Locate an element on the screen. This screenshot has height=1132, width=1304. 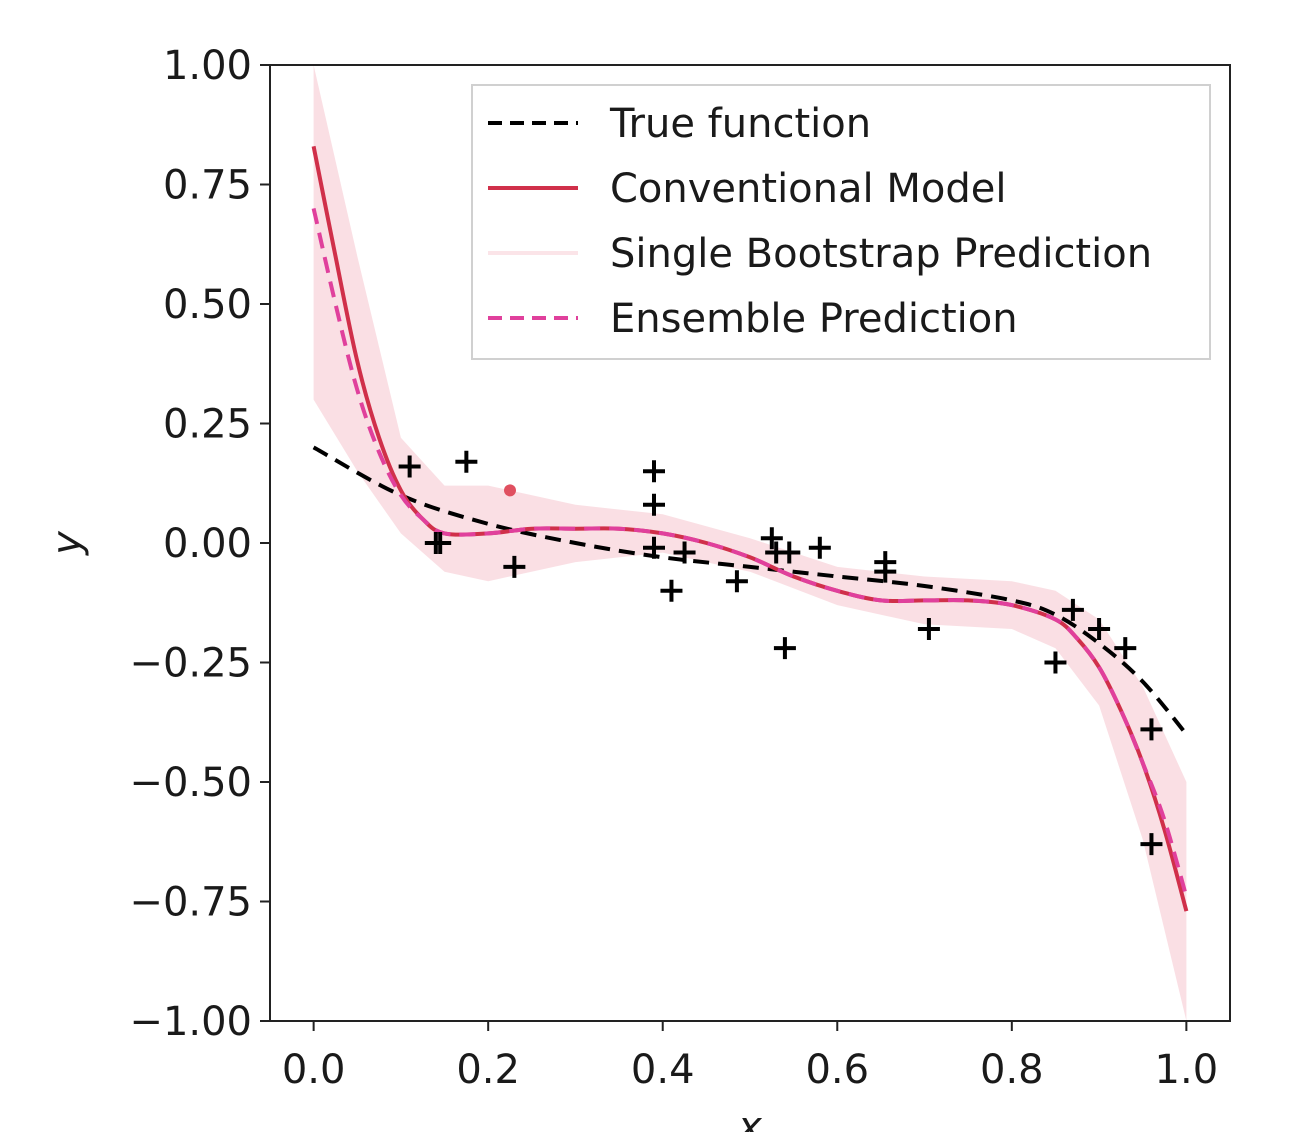
y-tick-label: −0.75 is located at coordinates (190, 903).